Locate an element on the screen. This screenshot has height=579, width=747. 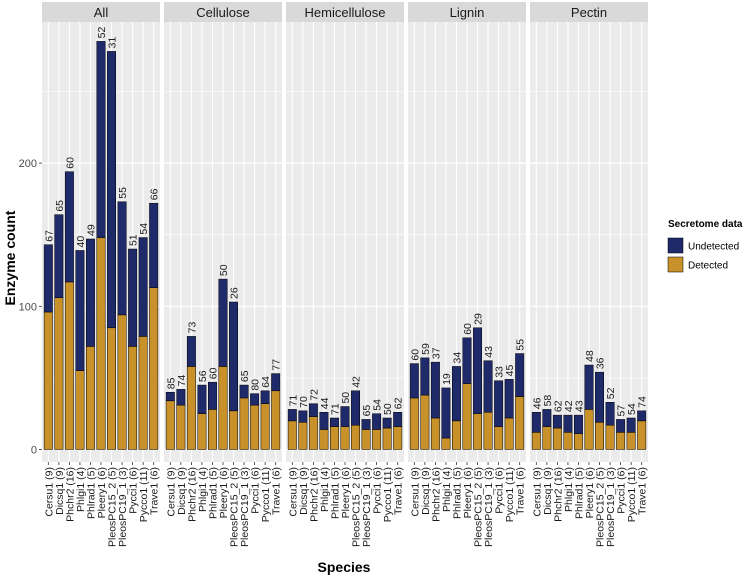
bar-data-label: 65 is located at coordinates (245, 376).